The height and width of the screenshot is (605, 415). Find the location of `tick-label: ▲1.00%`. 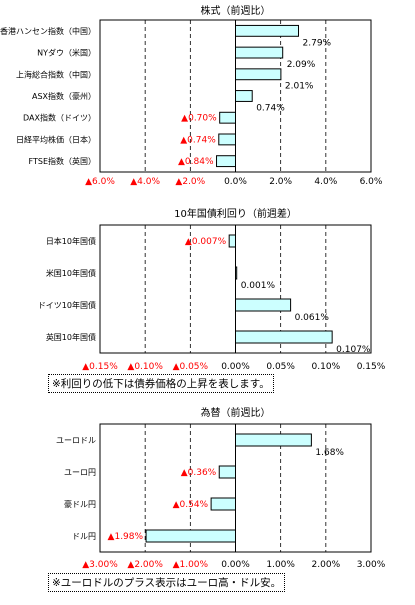

tick-label: ▲1.00% is located at coordinates (191, 565).